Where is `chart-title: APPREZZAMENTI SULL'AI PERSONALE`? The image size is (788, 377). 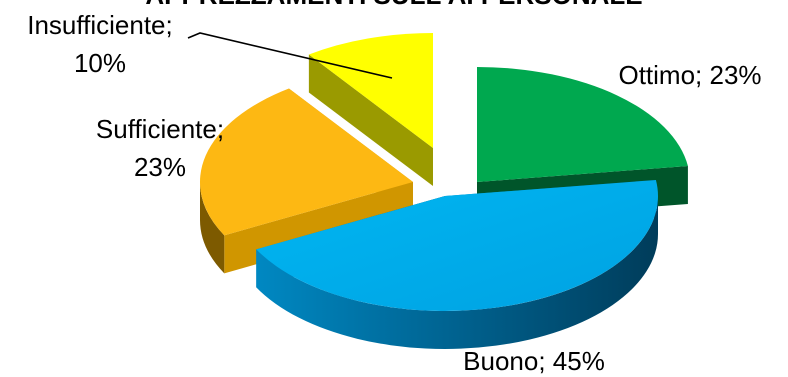
chart-title: APPREZZAMENTI SULL'AI PERSONALE is located at coordinates (394, 5).